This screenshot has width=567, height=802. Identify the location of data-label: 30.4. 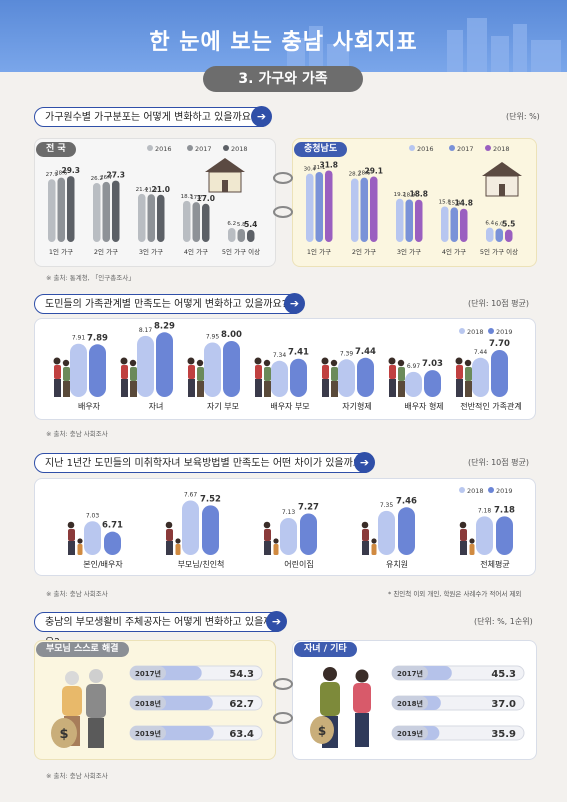
(310, 170).